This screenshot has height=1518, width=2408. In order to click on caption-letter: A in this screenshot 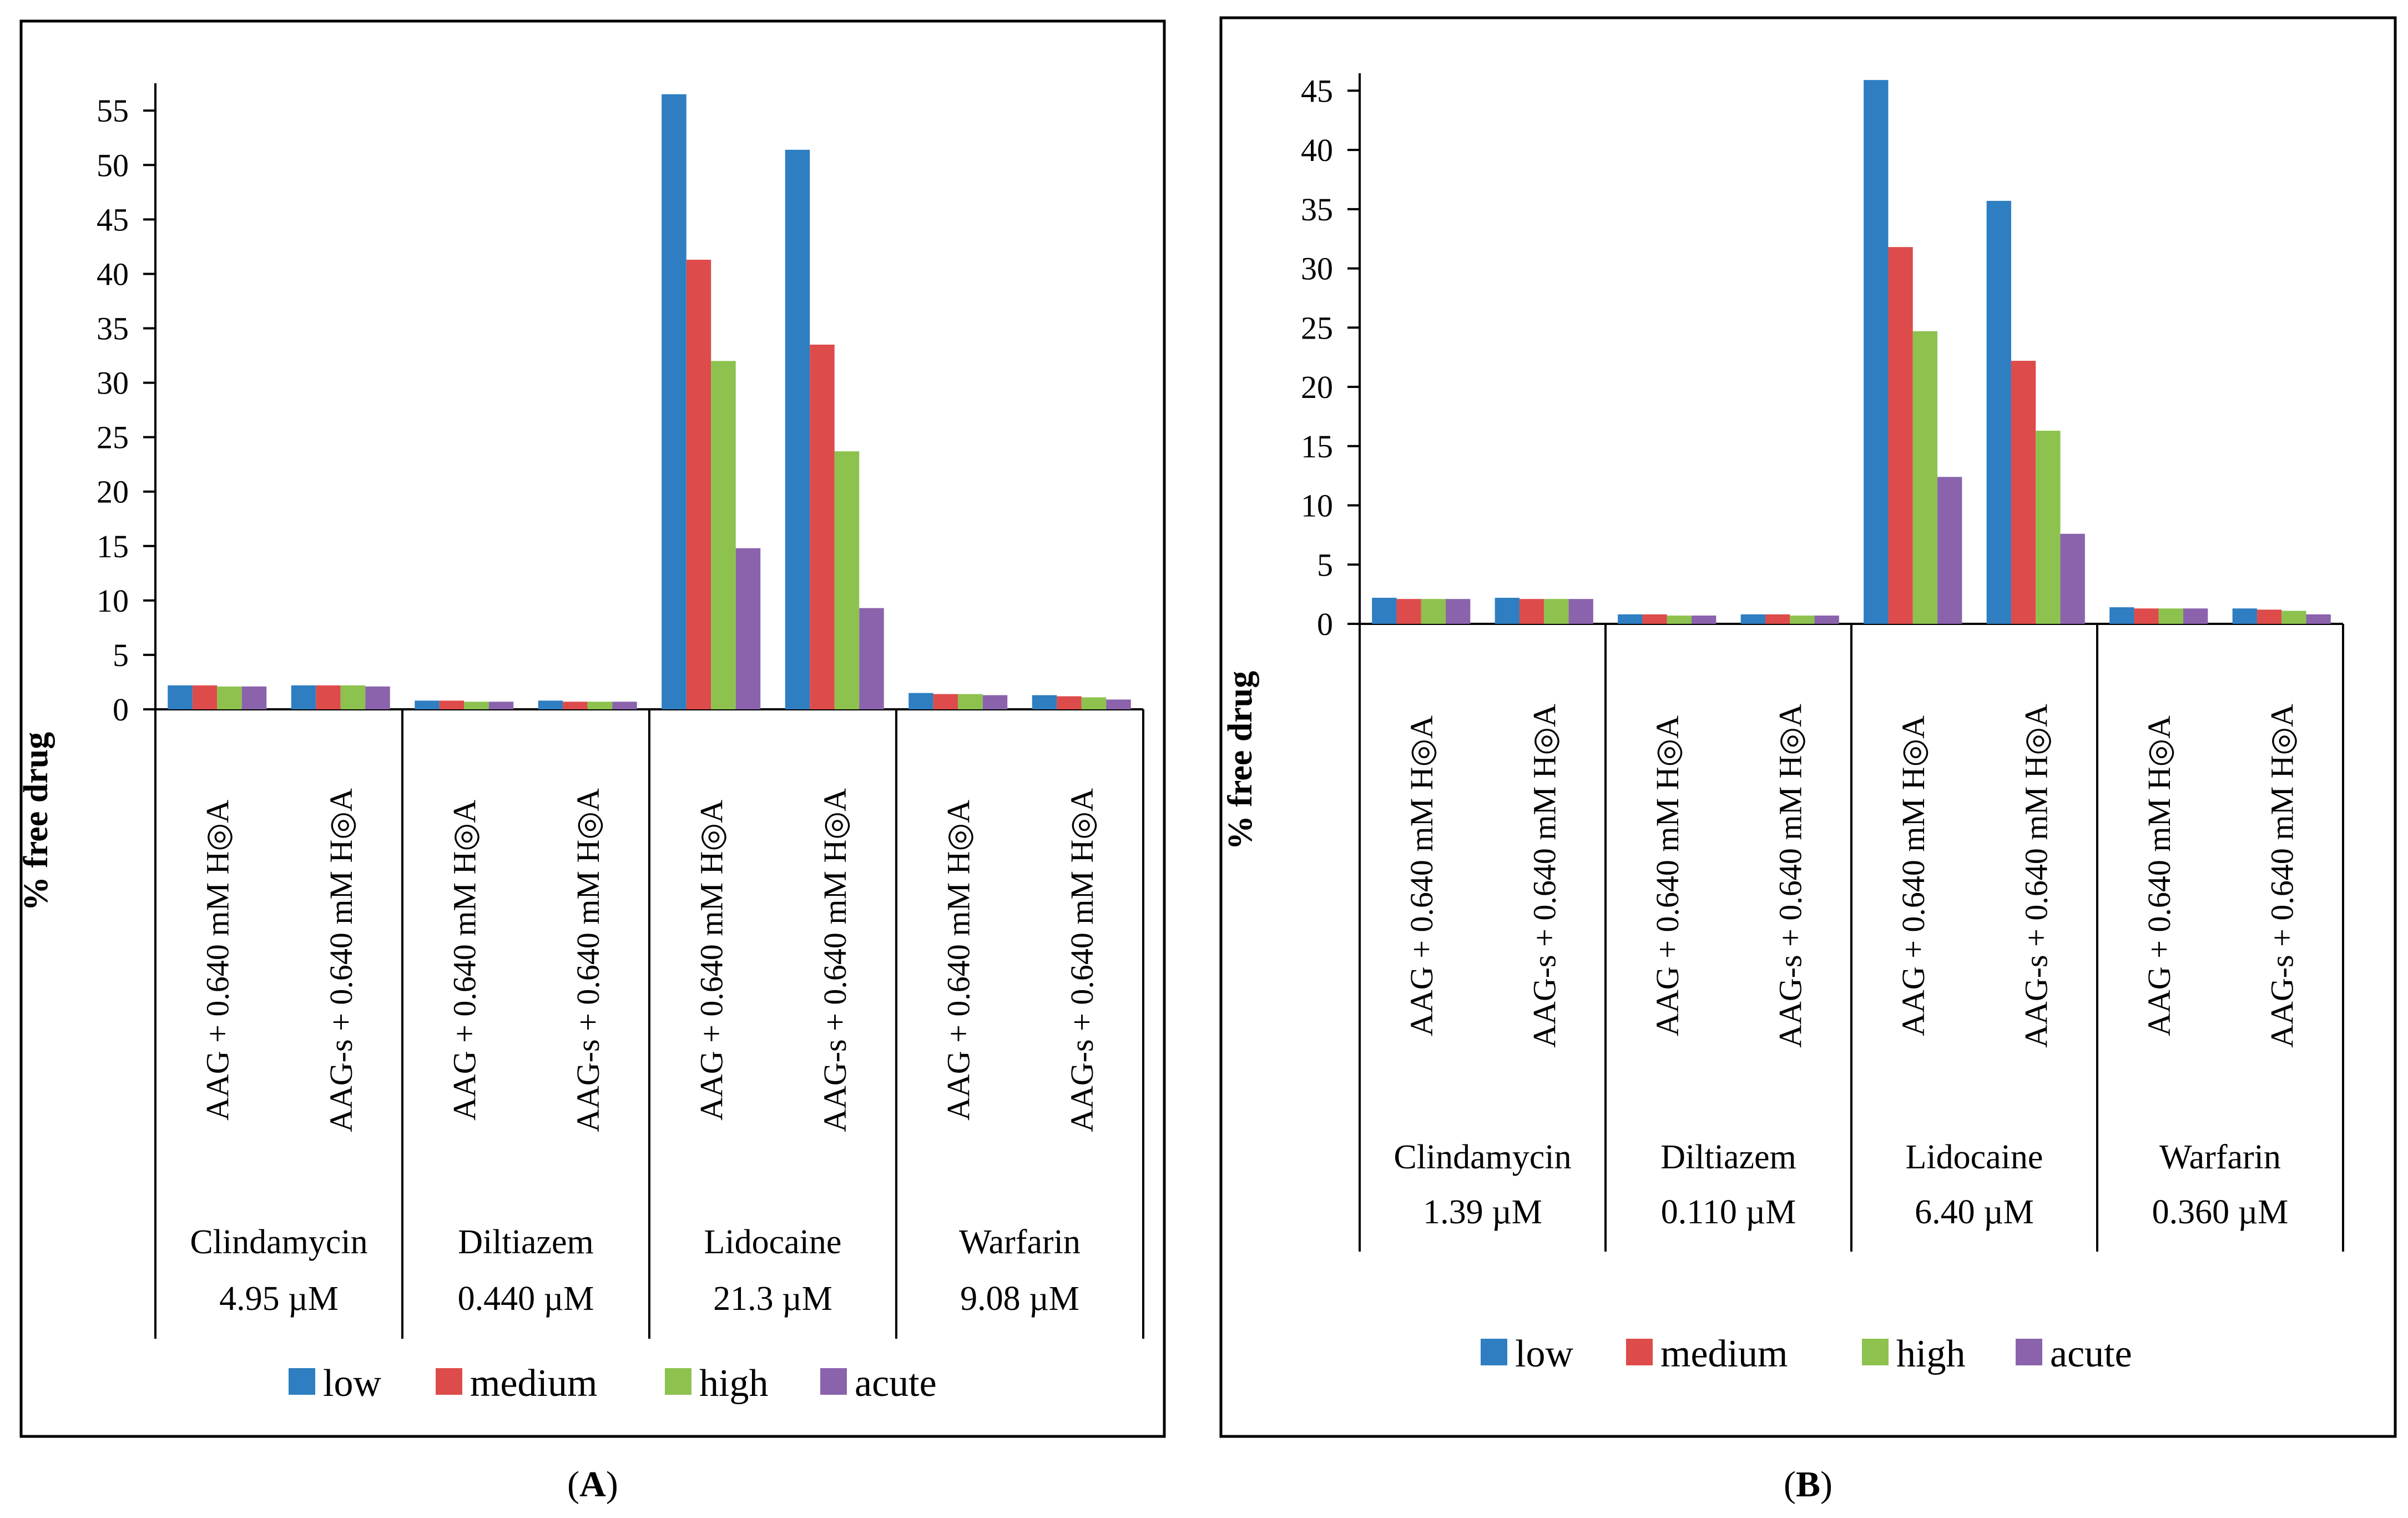, I will do `click(592, 1484)`.